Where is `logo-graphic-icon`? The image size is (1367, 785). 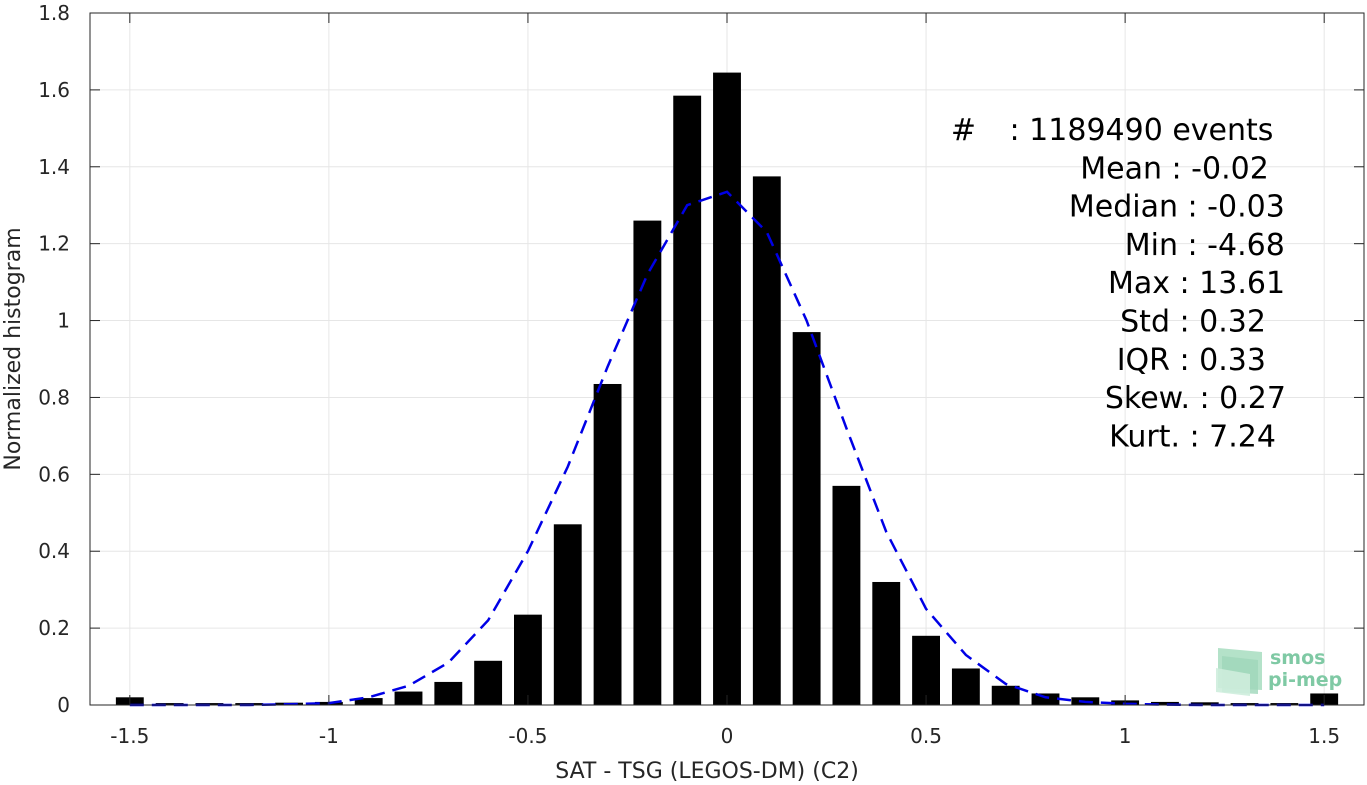 logo-graphic-icon is located at coordinates (1239, 672).